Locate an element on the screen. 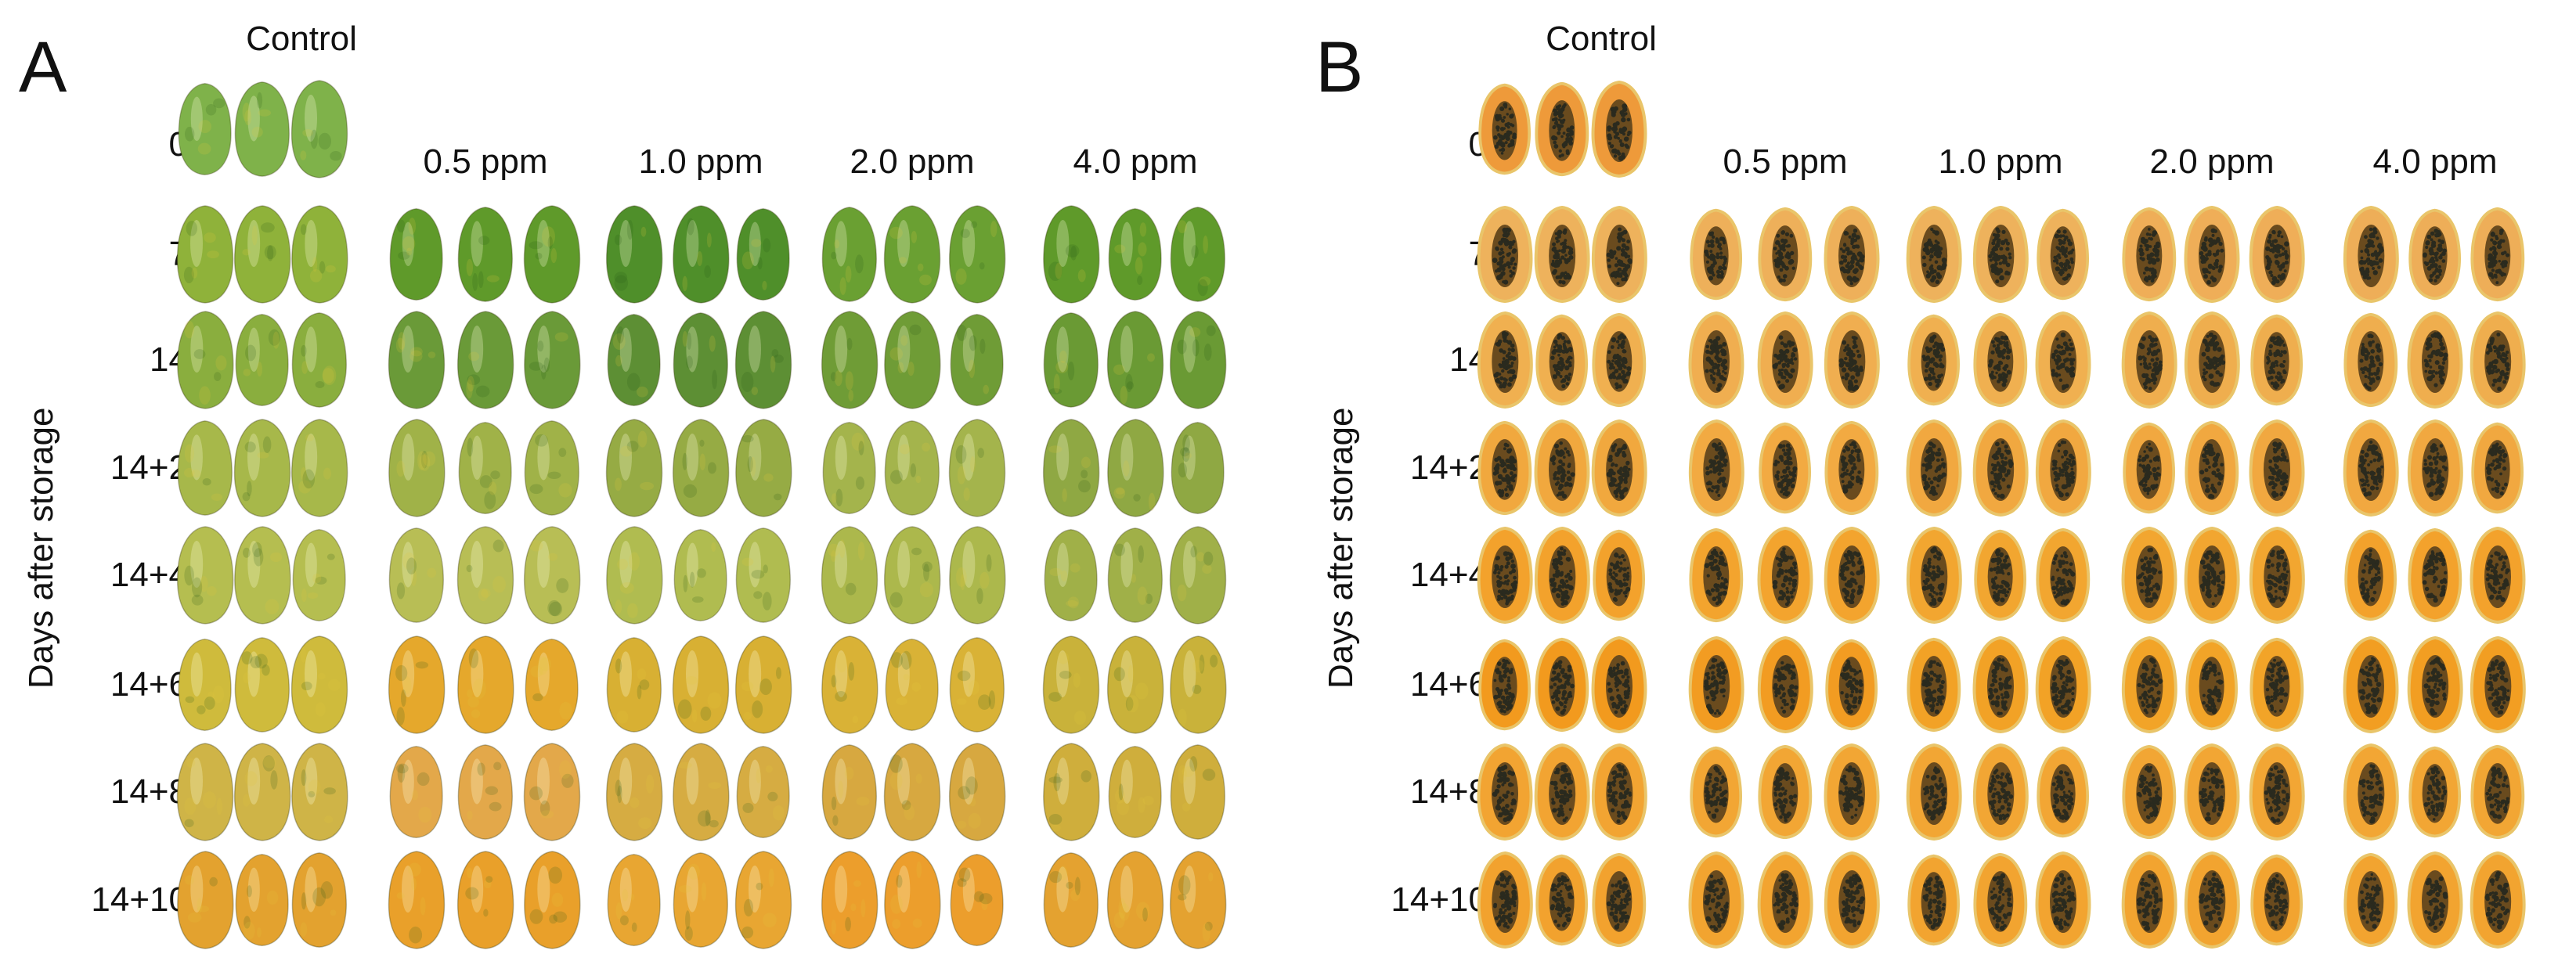 This screenshot has height=972, width=2576. row-label-day: 14+2 is located at coordinates (149, 467).